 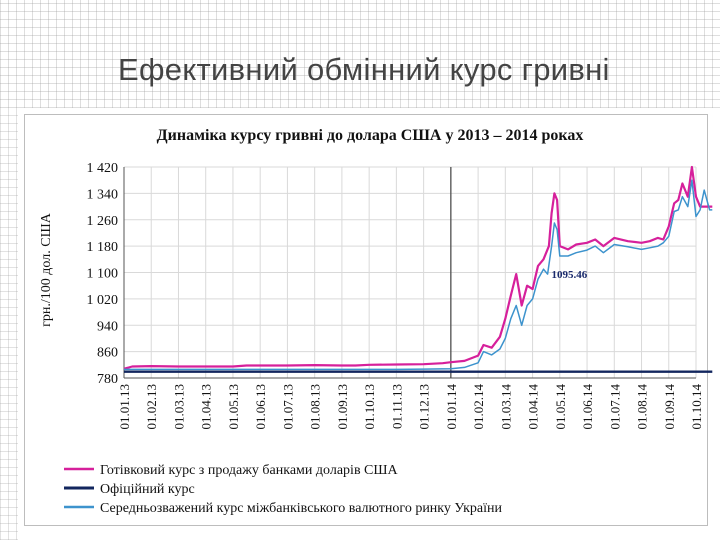 I want to click on annotation-value: 1095.46, so click(x=570, y=275).